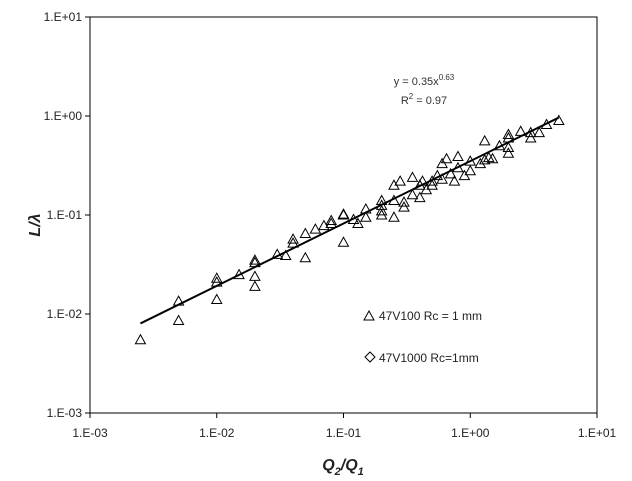 The height and width of the screenshot is (481, 632). Describe the element at coordinates (65, 413) in the screenshot. I see `y-tick-label: 1.E-03` at that location.